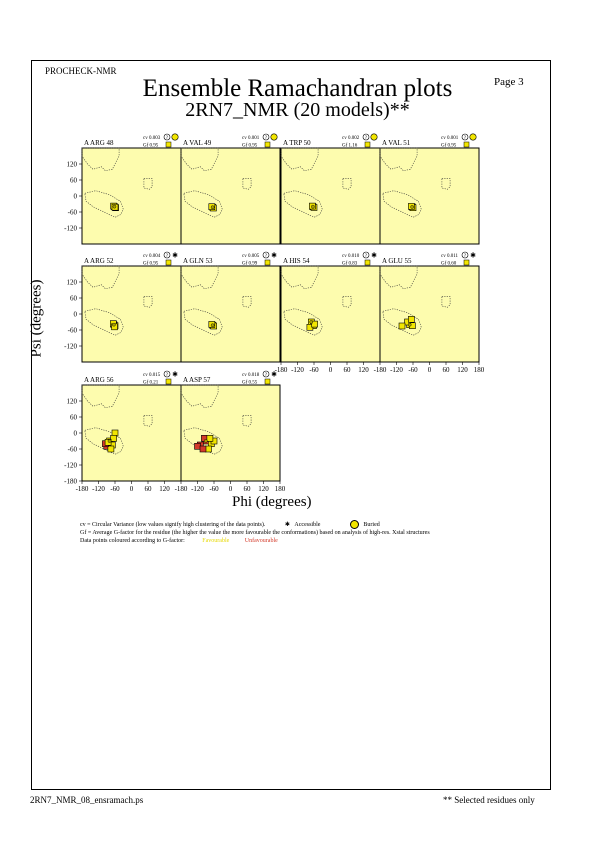 Image resolution: width=595 pixels, height=842 pixels. What do you see at coordinates (115, 489) in the screenshot?
I see `x-tick-label: -60` at bounding box center [115, 489].